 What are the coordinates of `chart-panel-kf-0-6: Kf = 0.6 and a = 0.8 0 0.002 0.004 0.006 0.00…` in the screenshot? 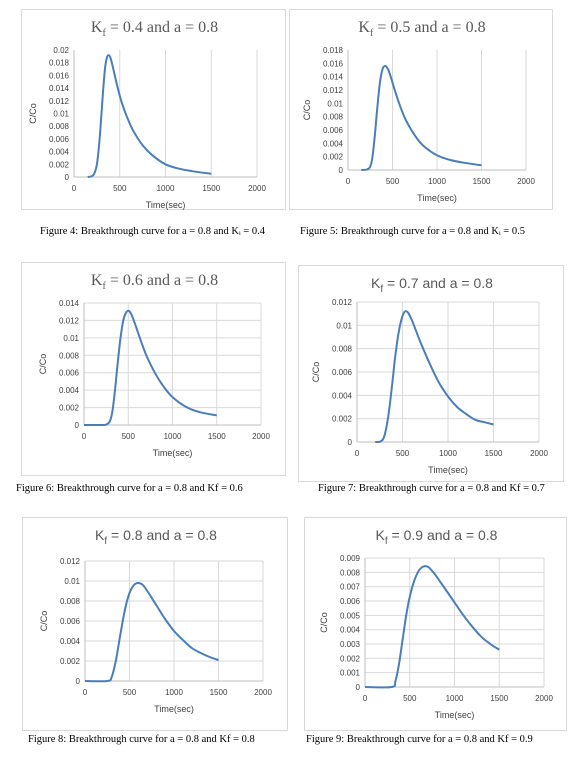 It's located at (153, 369).